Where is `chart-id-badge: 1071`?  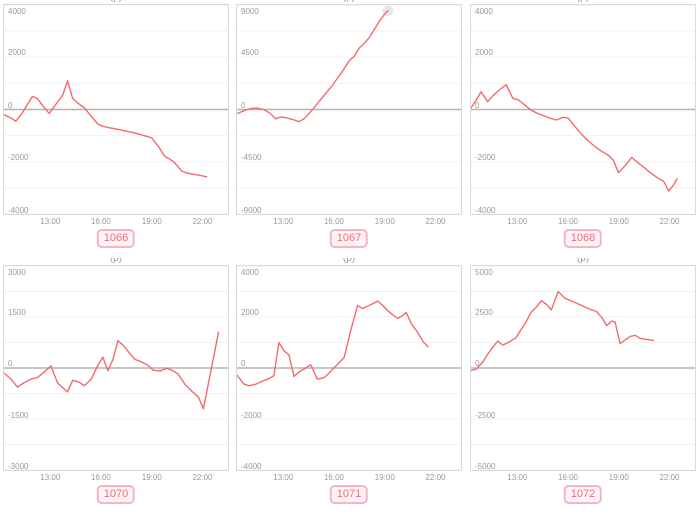
chart-id-badge: 1071 is located at coordinates (349, 494).